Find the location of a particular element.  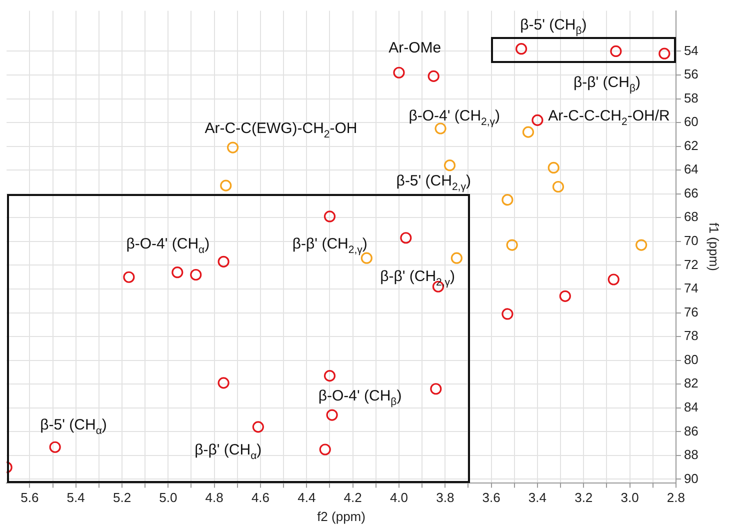

x-tick-label: 2.8 is located at coordinates (675, 498).